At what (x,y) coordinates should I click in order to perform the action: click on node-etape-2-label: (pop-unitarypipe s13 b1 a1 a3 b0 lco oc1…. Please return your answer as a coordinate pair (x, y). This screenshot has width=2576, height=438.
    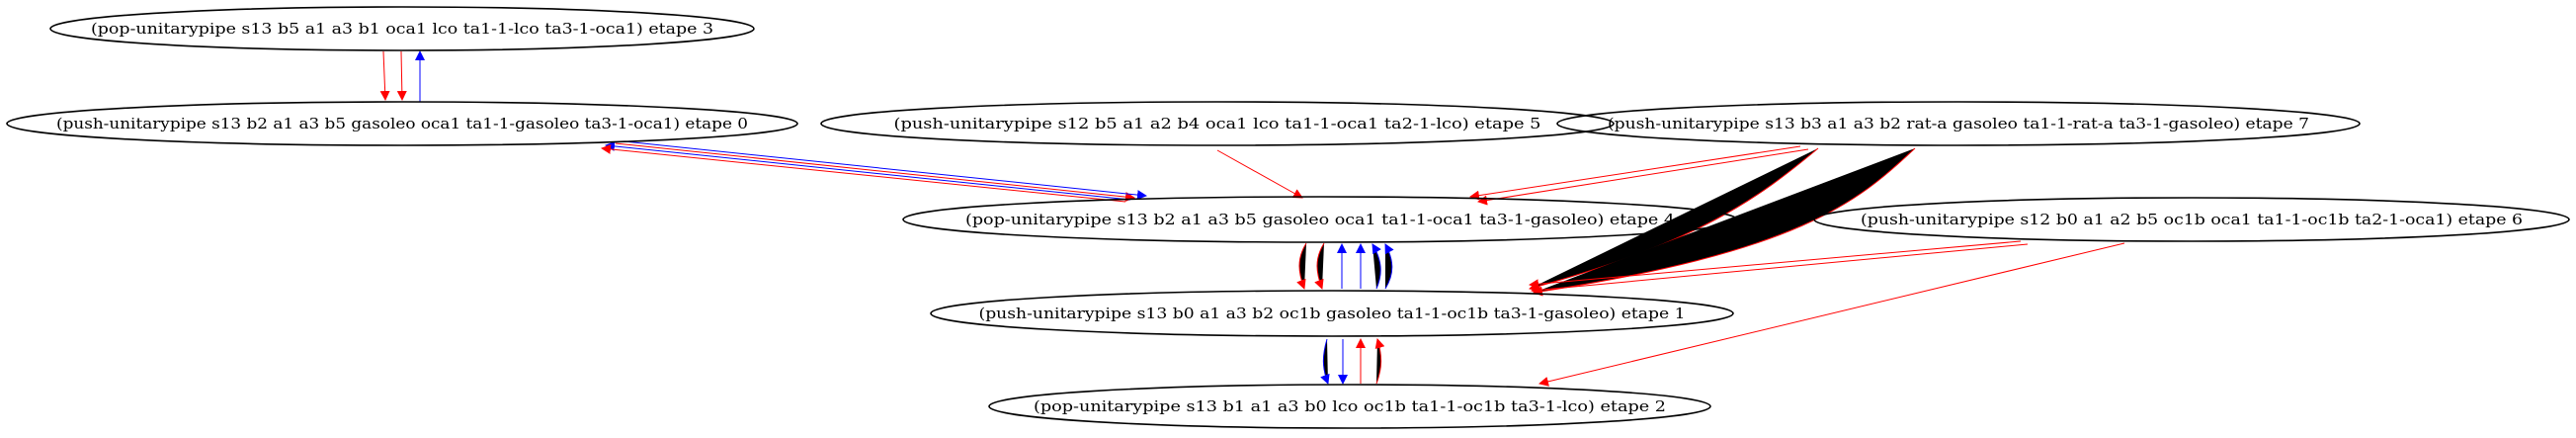
    Looking at the image, I should click on (1350, 406).